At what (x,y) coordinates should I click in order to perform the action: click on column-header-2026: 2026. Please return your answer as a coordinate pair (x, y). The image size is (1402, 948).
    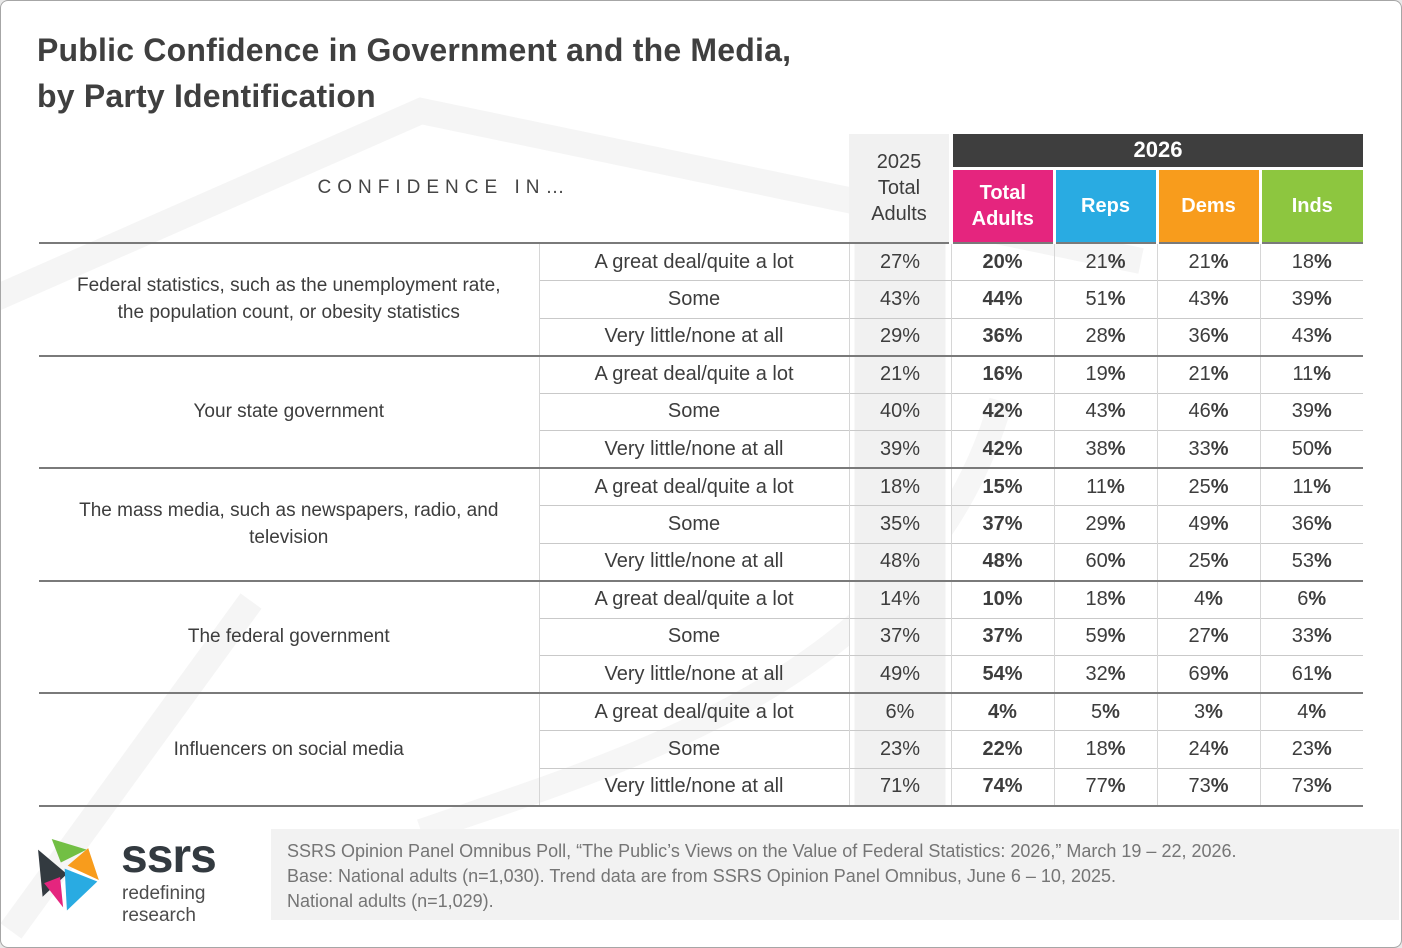
    Looking at the image, I should click on (1156, 152).